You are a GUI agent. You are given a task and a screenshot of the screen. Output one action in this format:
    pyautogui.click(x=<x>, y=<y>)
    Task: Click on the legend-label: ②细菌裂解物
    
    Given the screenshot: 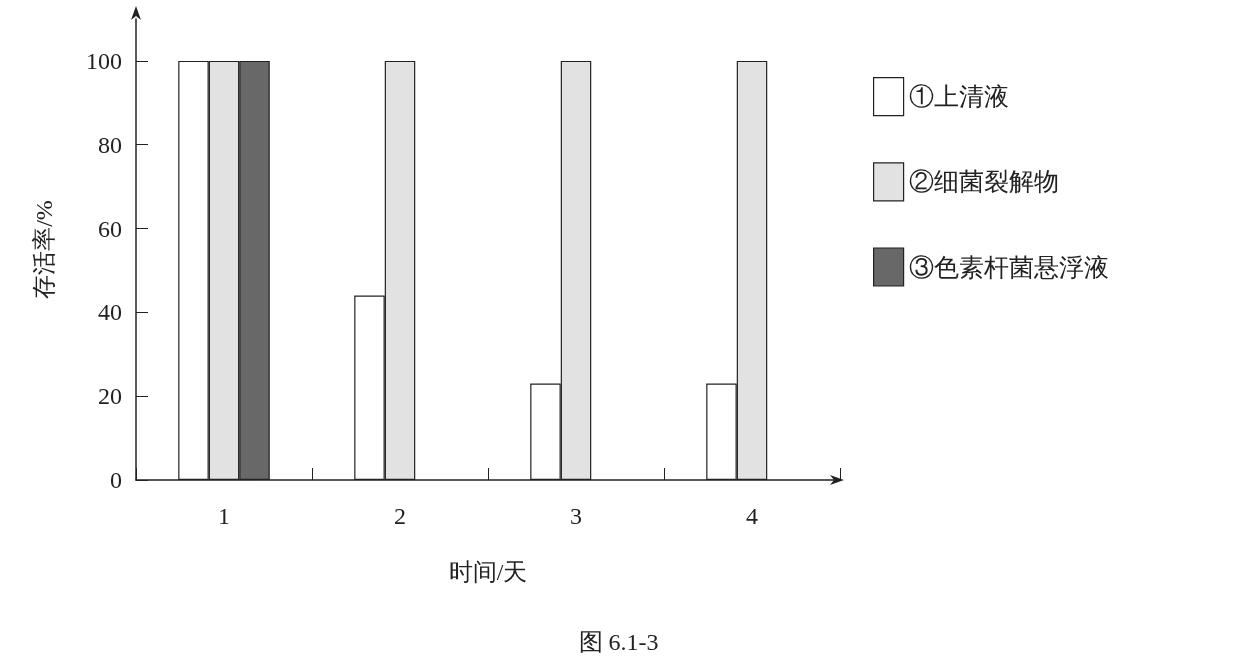 What is the action you would take?
    pyautogui.click(x=983, y=182)
    